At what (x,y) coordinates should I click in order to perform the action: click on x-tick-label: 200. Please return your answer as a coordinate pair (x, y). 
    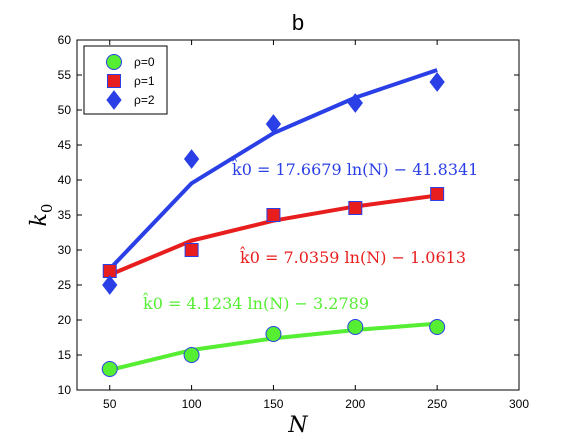
    Looking at the image, I should click on (355, 404).